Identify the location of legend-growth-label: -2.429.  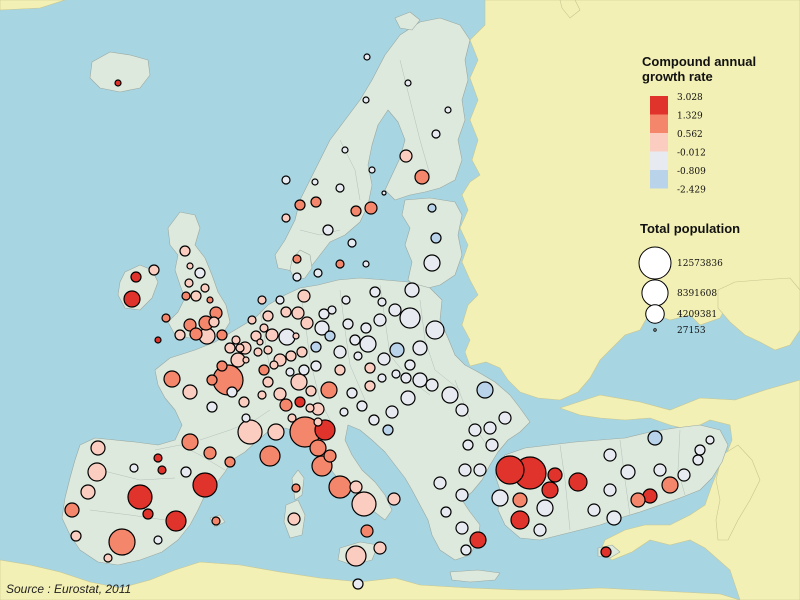
(691, 191).